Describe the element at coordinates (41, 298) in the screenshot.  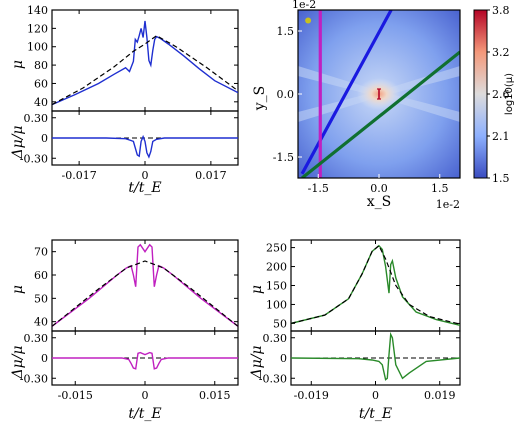
I see `bottom-left-ytick-label: 50` at that location.